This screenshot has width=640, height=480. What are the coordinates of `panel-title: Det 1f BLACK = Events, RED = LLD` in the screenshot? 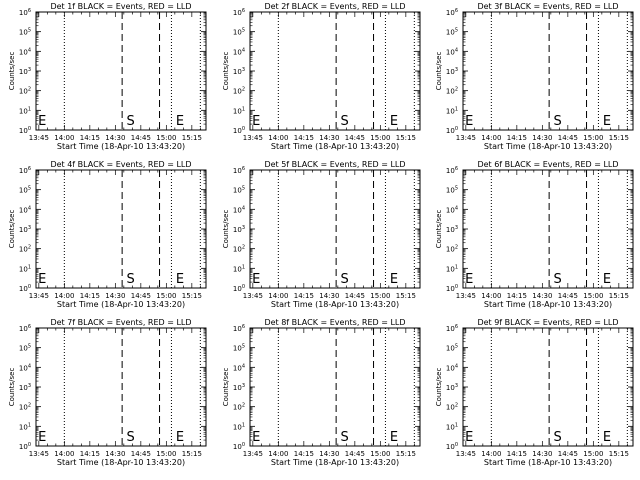 It's located at (120, 6).